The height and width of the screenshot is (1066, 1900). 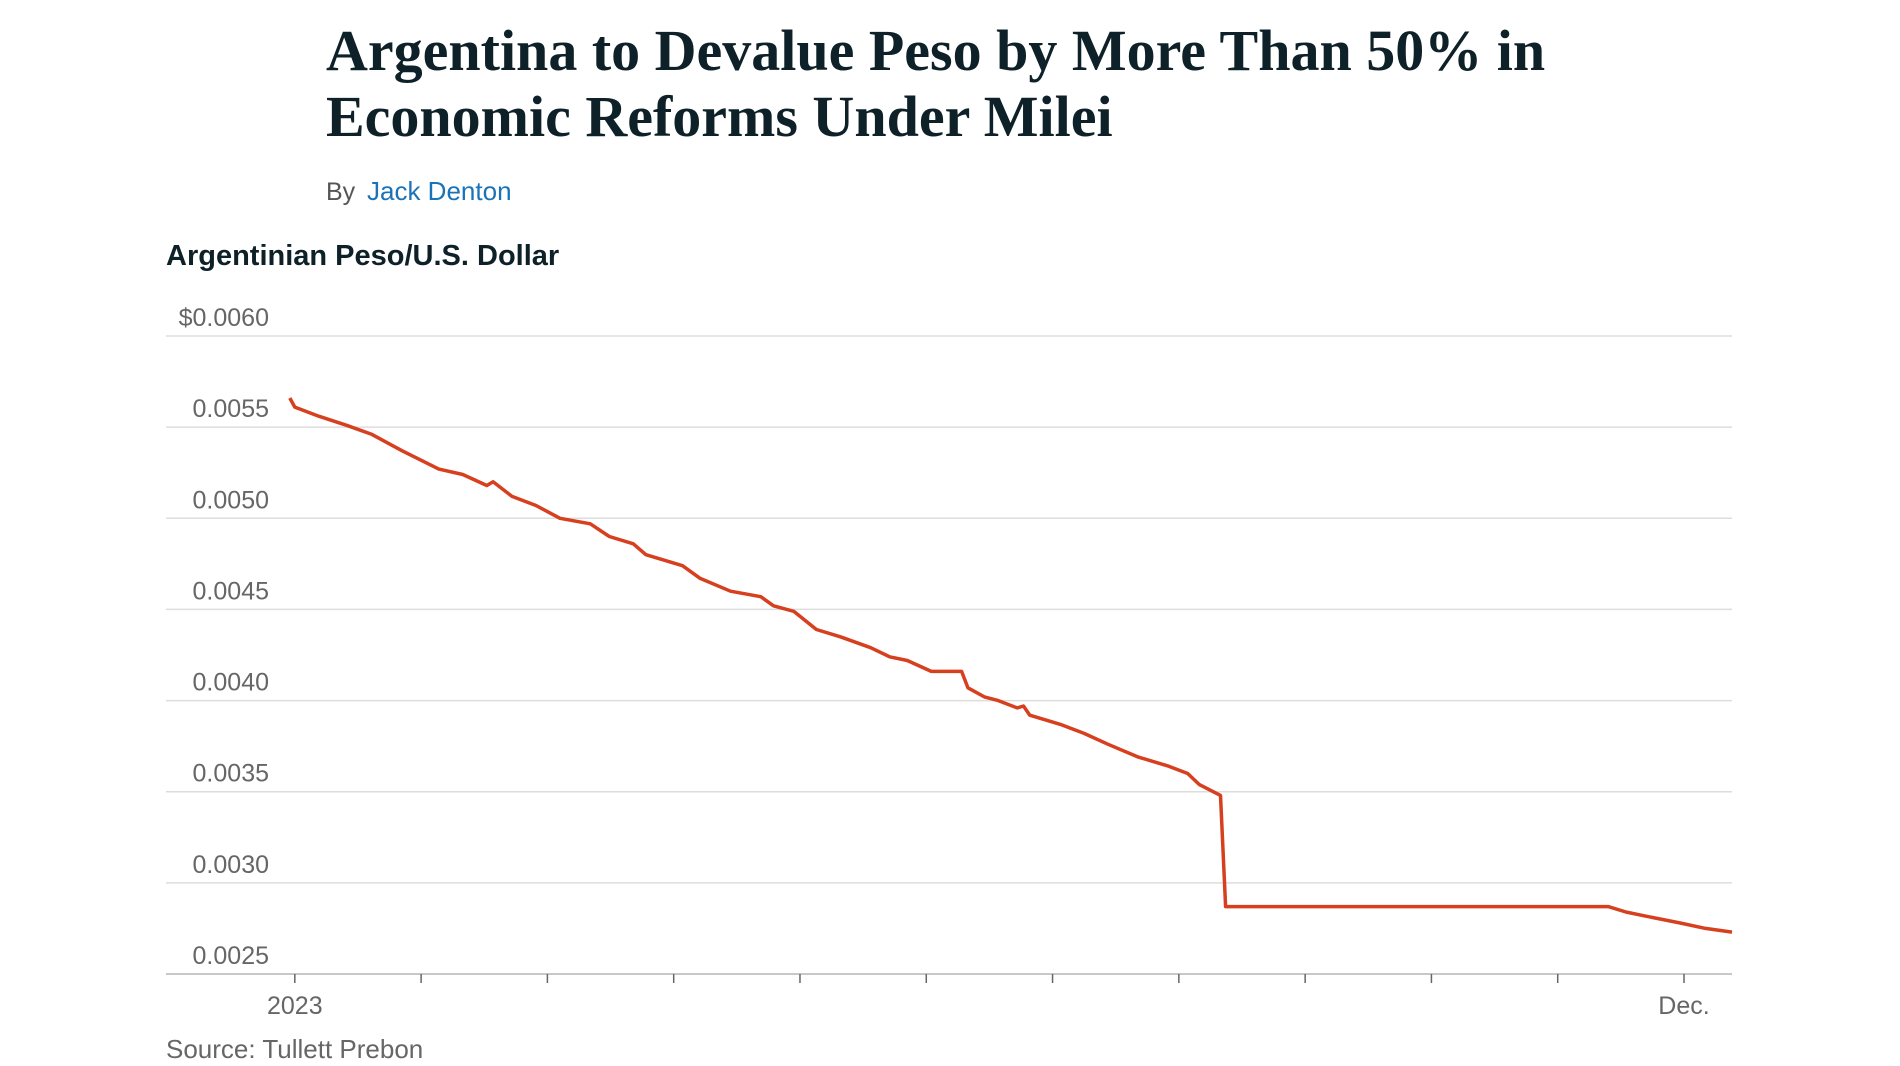 What do you see at coordinates (362, 256) in the screenshot?
I see `chart-title: Argentinian Peso/U.S. Dollar` at bounding box center [362, 256].